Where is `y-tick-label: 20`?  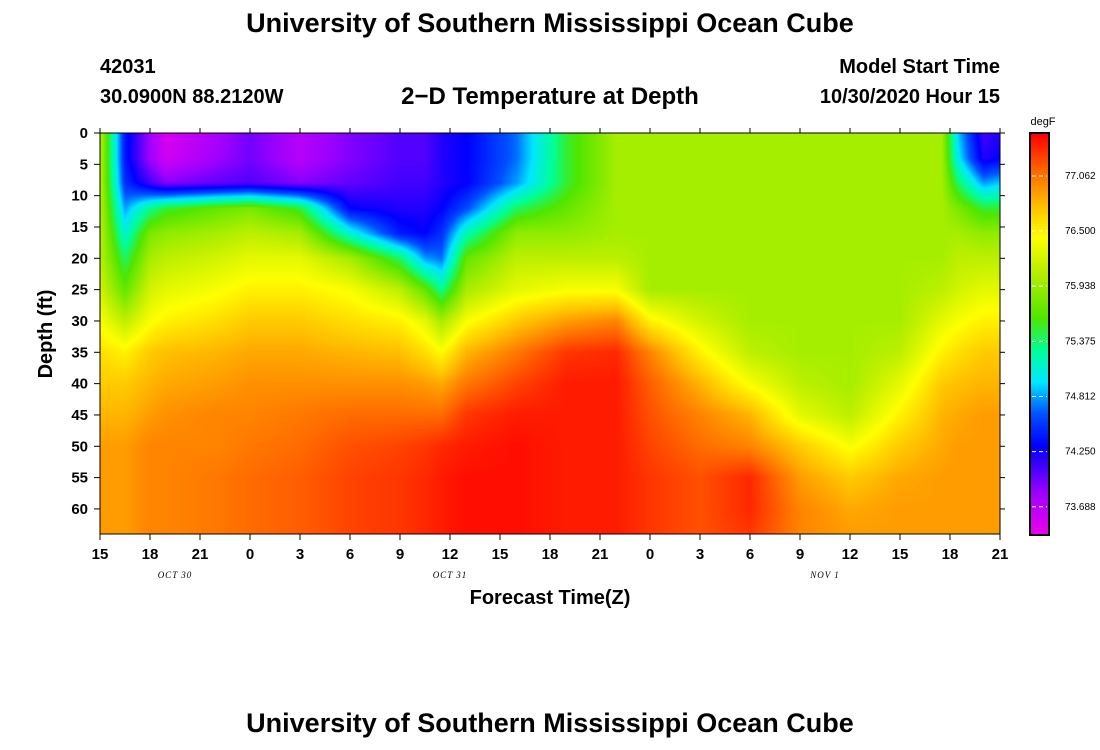 y-tick-label: 20 is located at coordinates (79, 258).